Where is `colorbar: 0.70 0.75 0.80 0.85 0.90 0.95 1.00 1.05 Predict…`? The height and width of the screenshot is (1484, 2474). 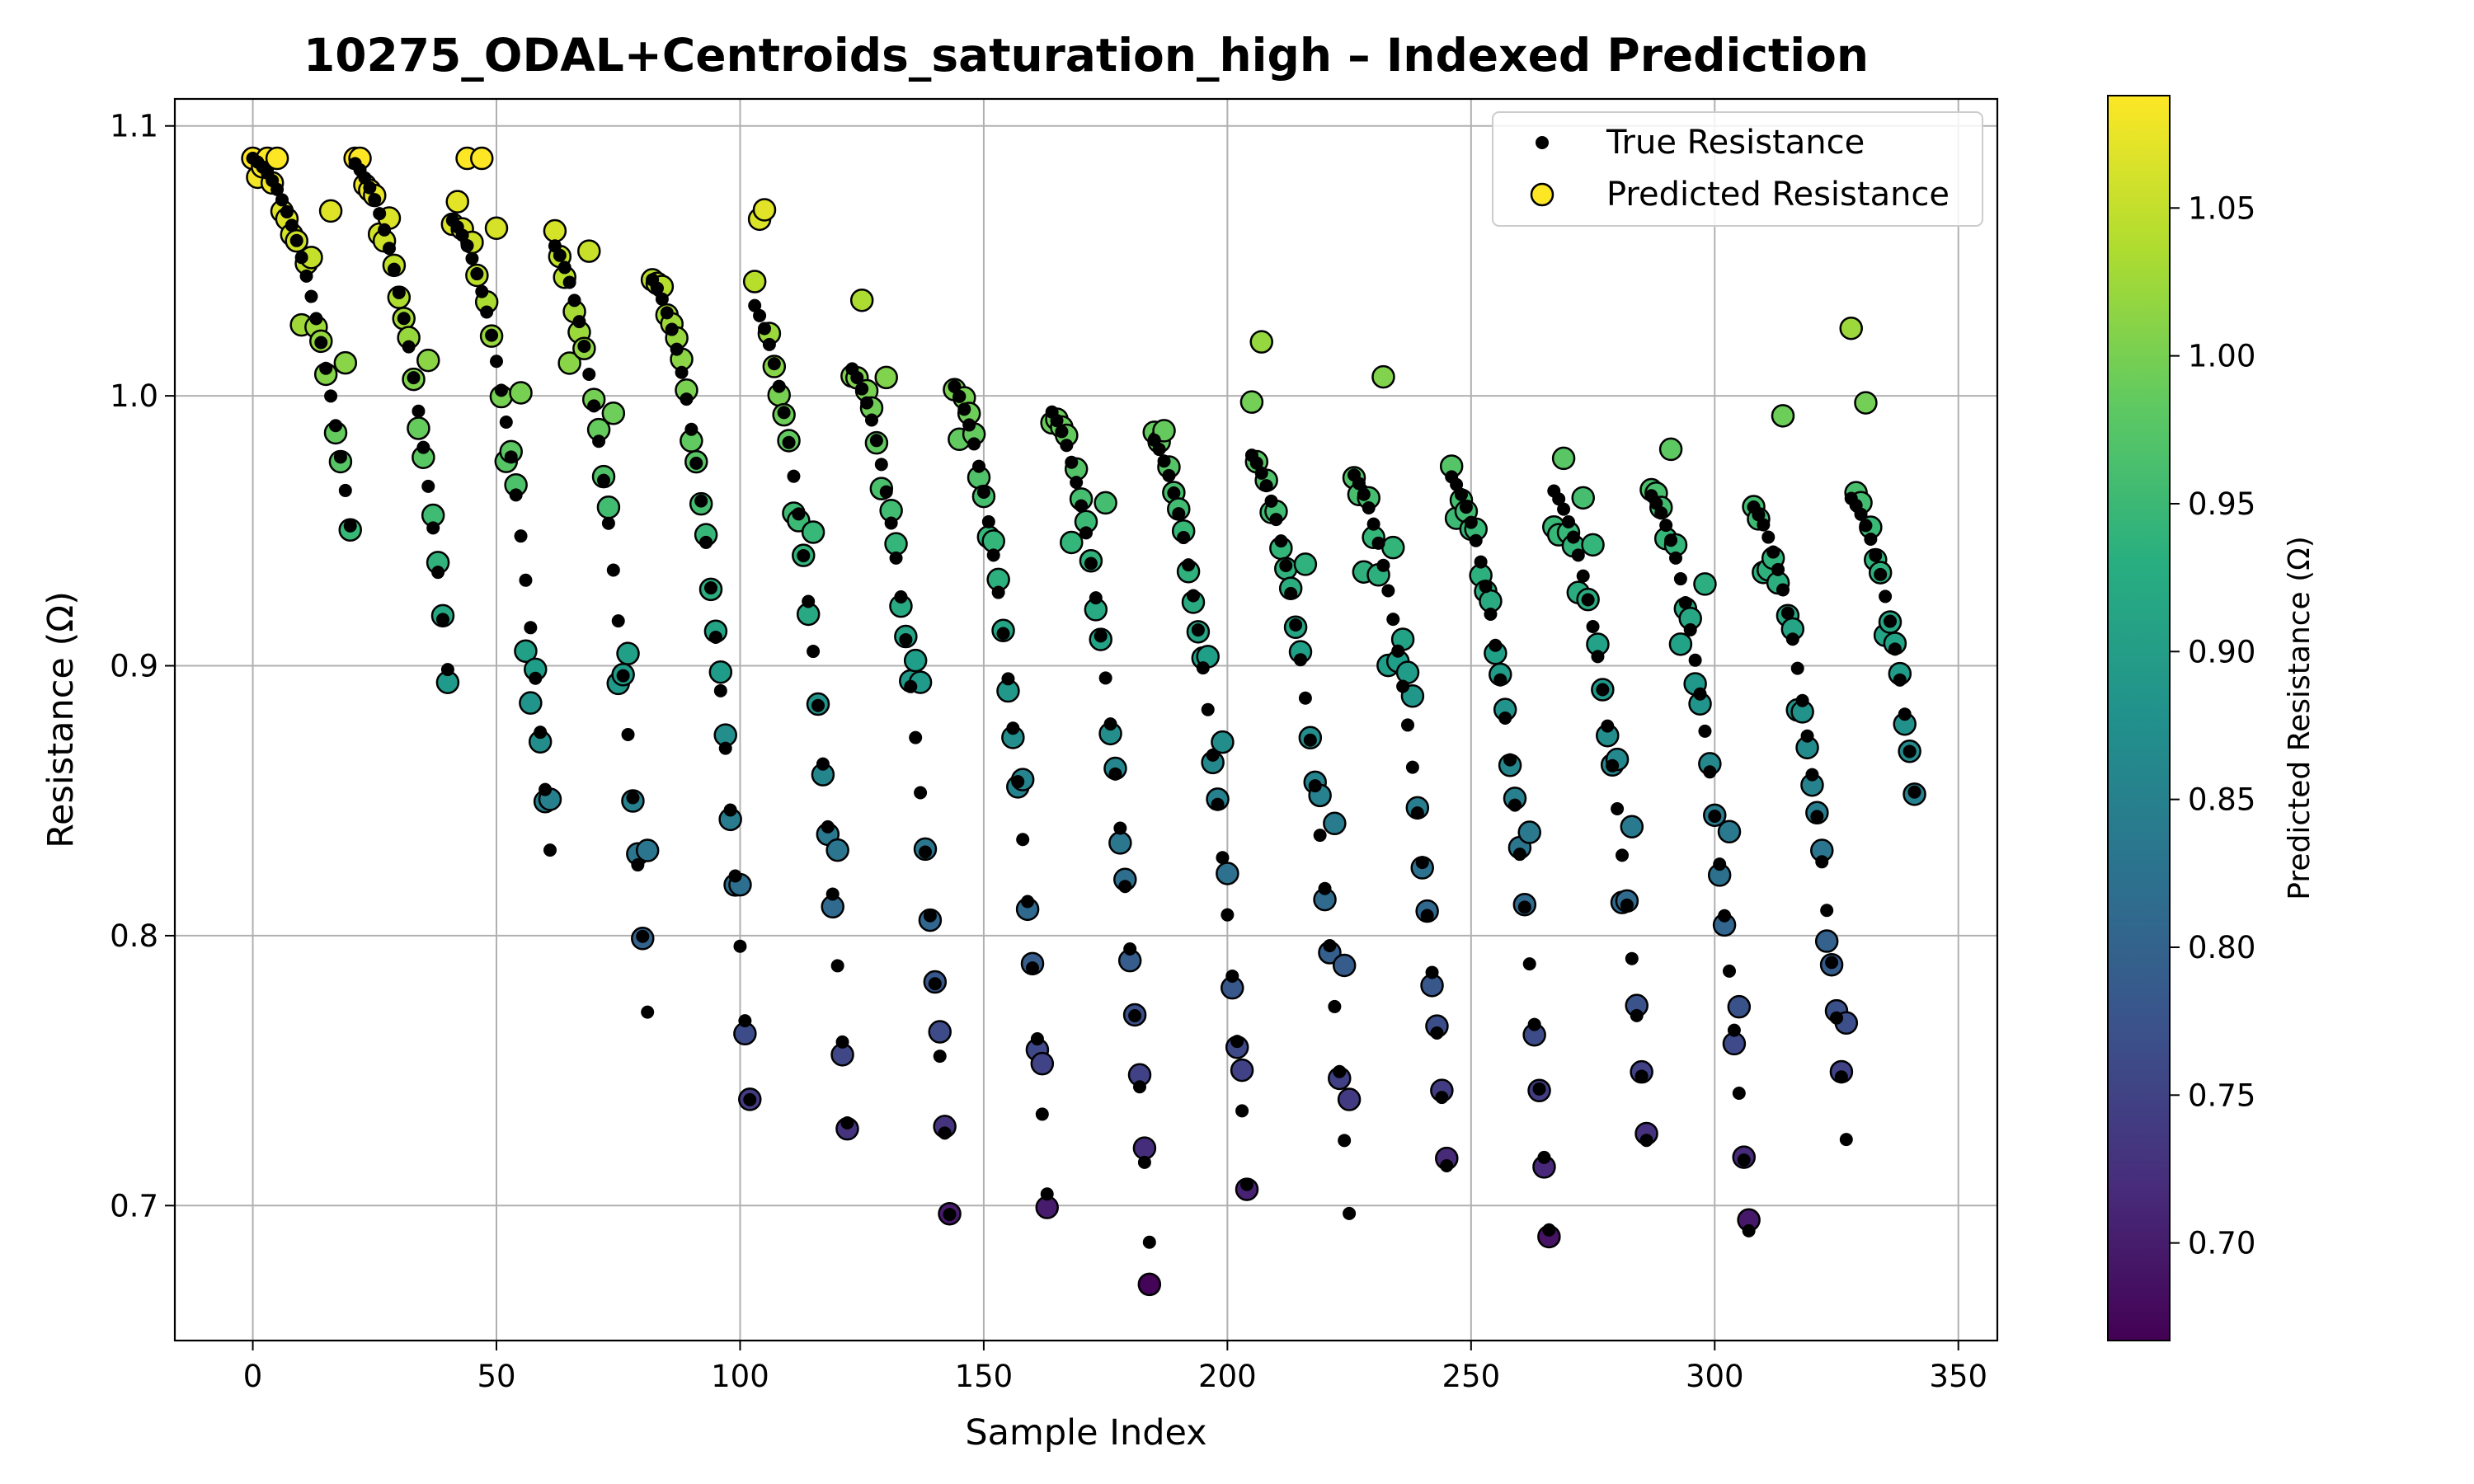 colorbar: 0.70 0.75 0.80 0.85 0.90 0.95 1.00 1.05 Predict… is located at coordinates (2211, 718).